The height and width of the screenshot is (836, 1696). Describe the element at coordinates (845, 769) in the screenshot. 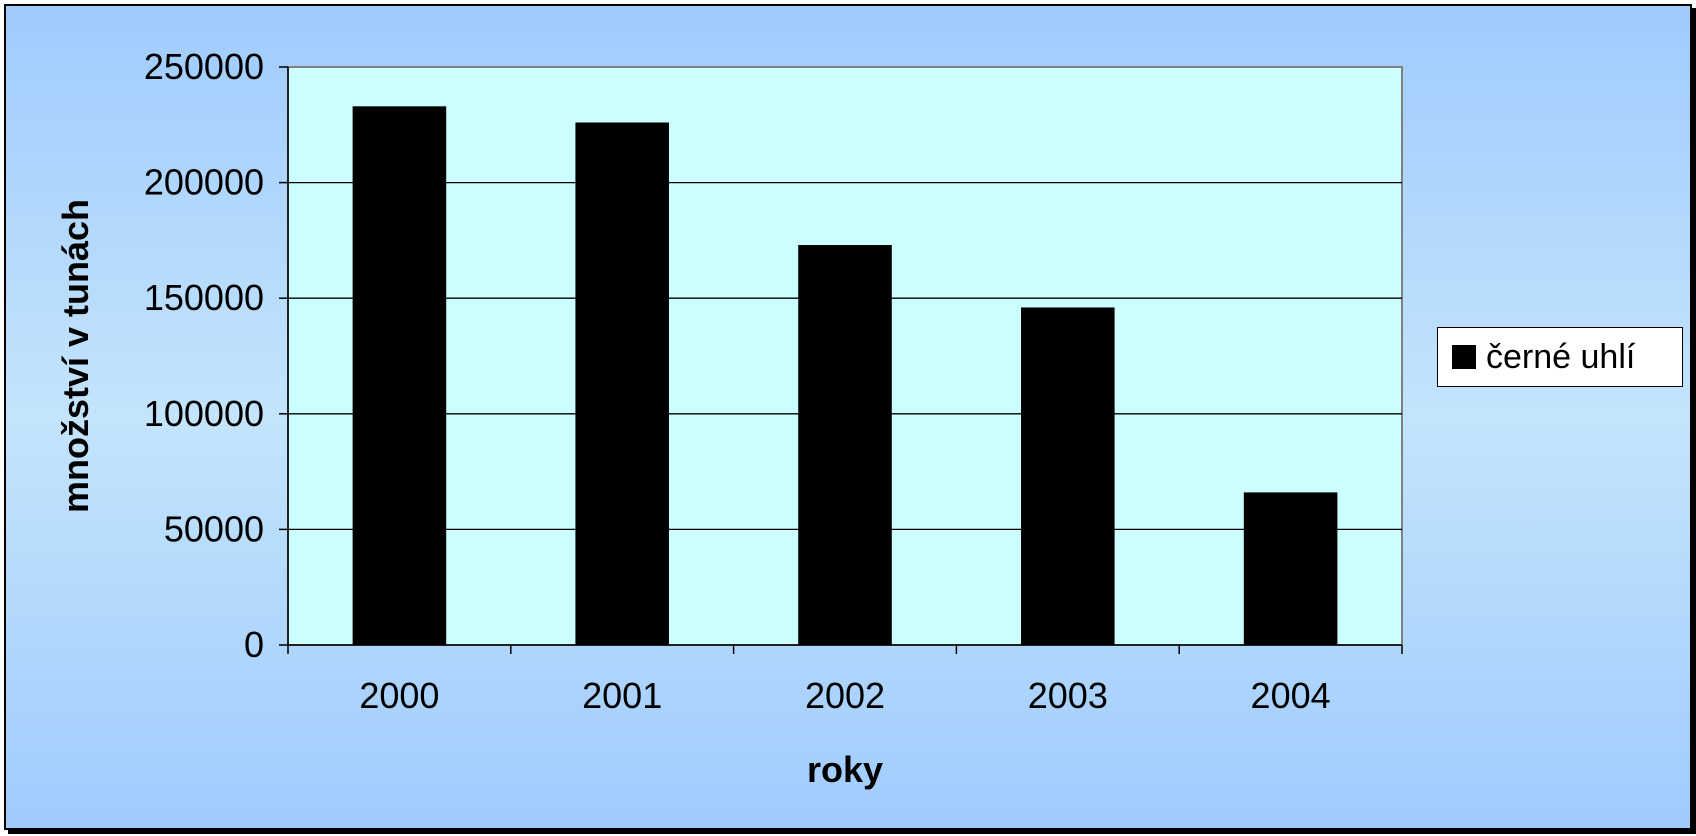

I see `x-axis-title: roky` at that location.